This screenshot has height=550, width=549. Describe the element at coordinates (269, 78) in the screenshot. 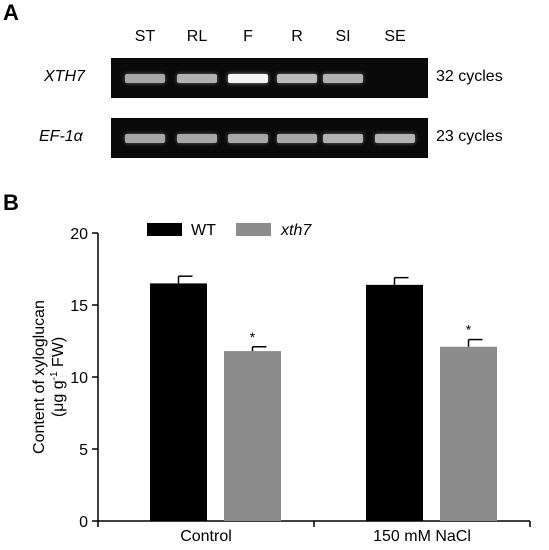

I see `gel-image-xth7` at that location.